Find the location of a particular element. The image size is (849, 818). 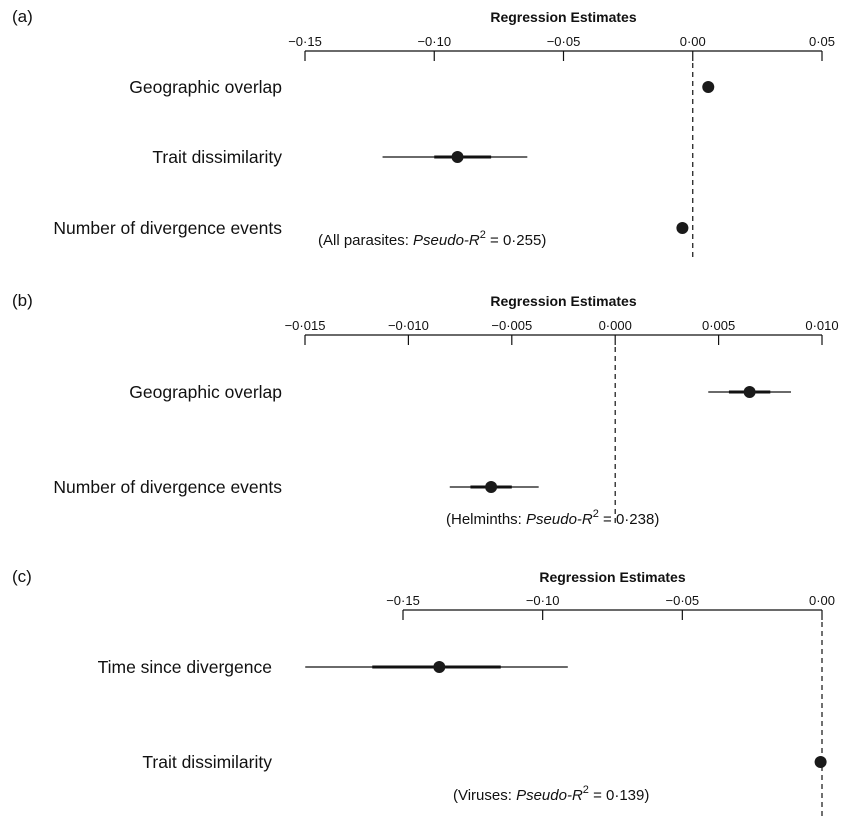

x-tick-label: −0·010 is located at coordinates (408, 325).